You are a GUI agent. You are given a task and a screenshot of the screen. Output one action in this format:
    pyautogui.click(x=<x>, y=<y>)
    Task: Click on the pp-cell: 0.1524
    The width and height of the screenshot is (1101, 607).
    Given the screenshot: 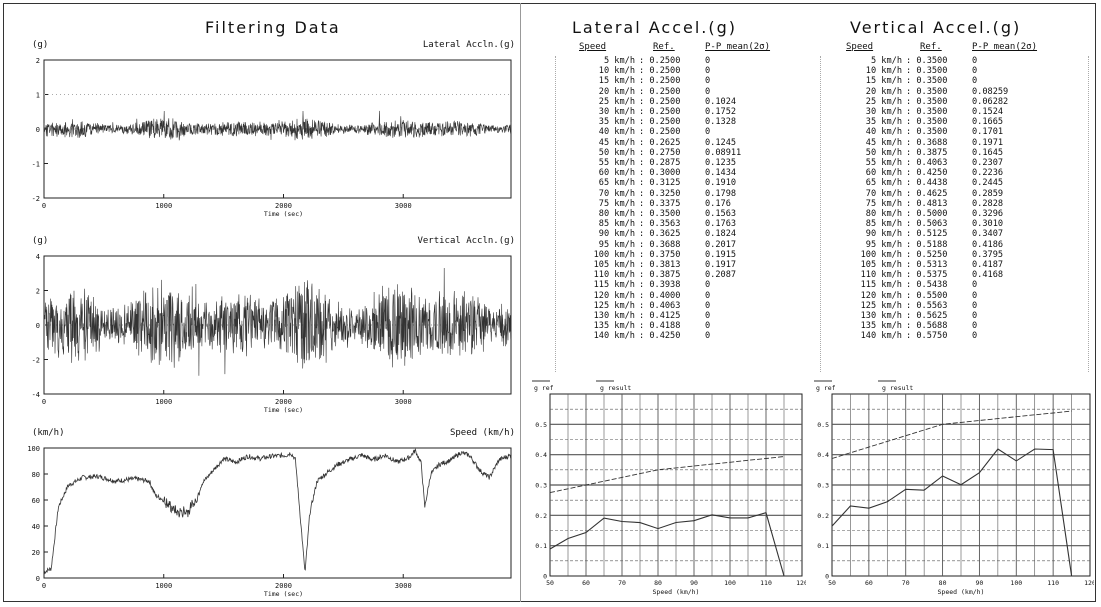 What is the action you would take?
    pyautogui.click(x=988, y=112)
    